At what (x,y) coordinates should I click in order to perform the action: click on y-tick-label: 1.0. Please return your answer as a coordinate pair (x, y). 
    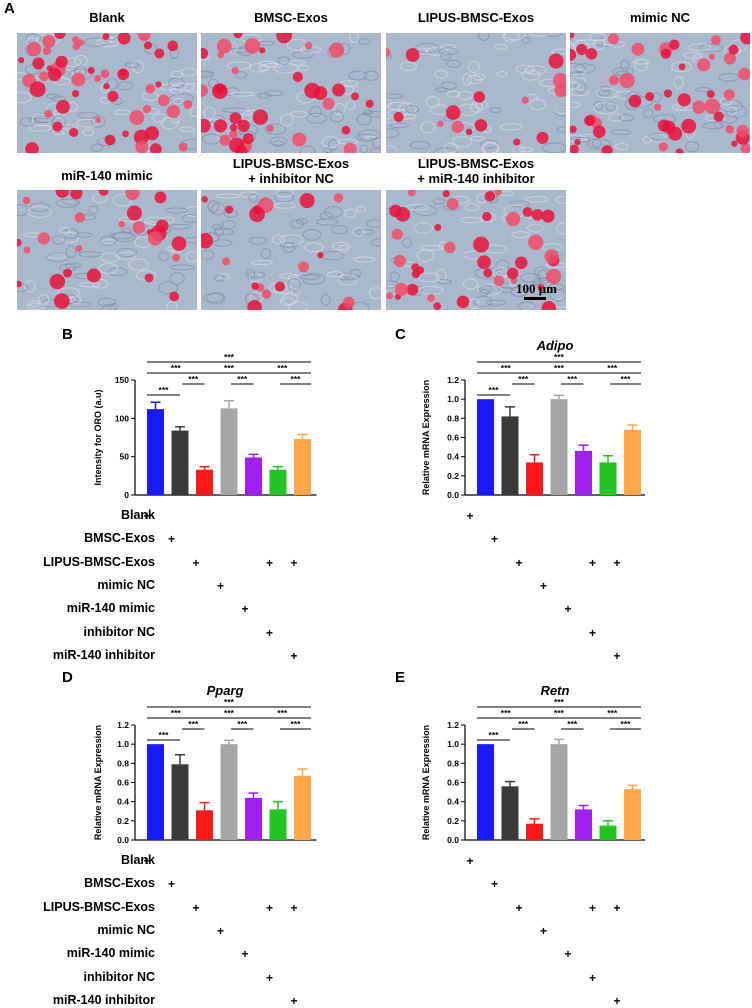
    Looking at the image, I should click on (123, 744).